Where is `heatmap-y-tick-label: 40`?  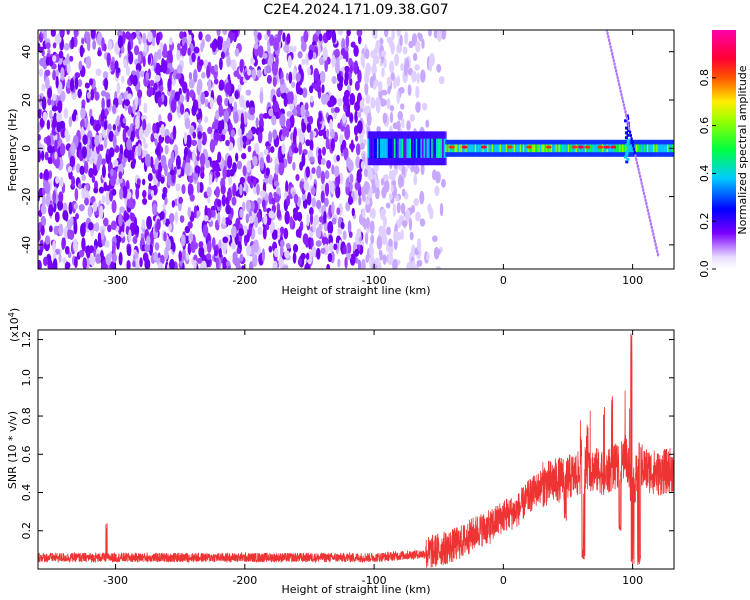 heatmap-y-tick-label: 40 is located at coordinates (26, 52).